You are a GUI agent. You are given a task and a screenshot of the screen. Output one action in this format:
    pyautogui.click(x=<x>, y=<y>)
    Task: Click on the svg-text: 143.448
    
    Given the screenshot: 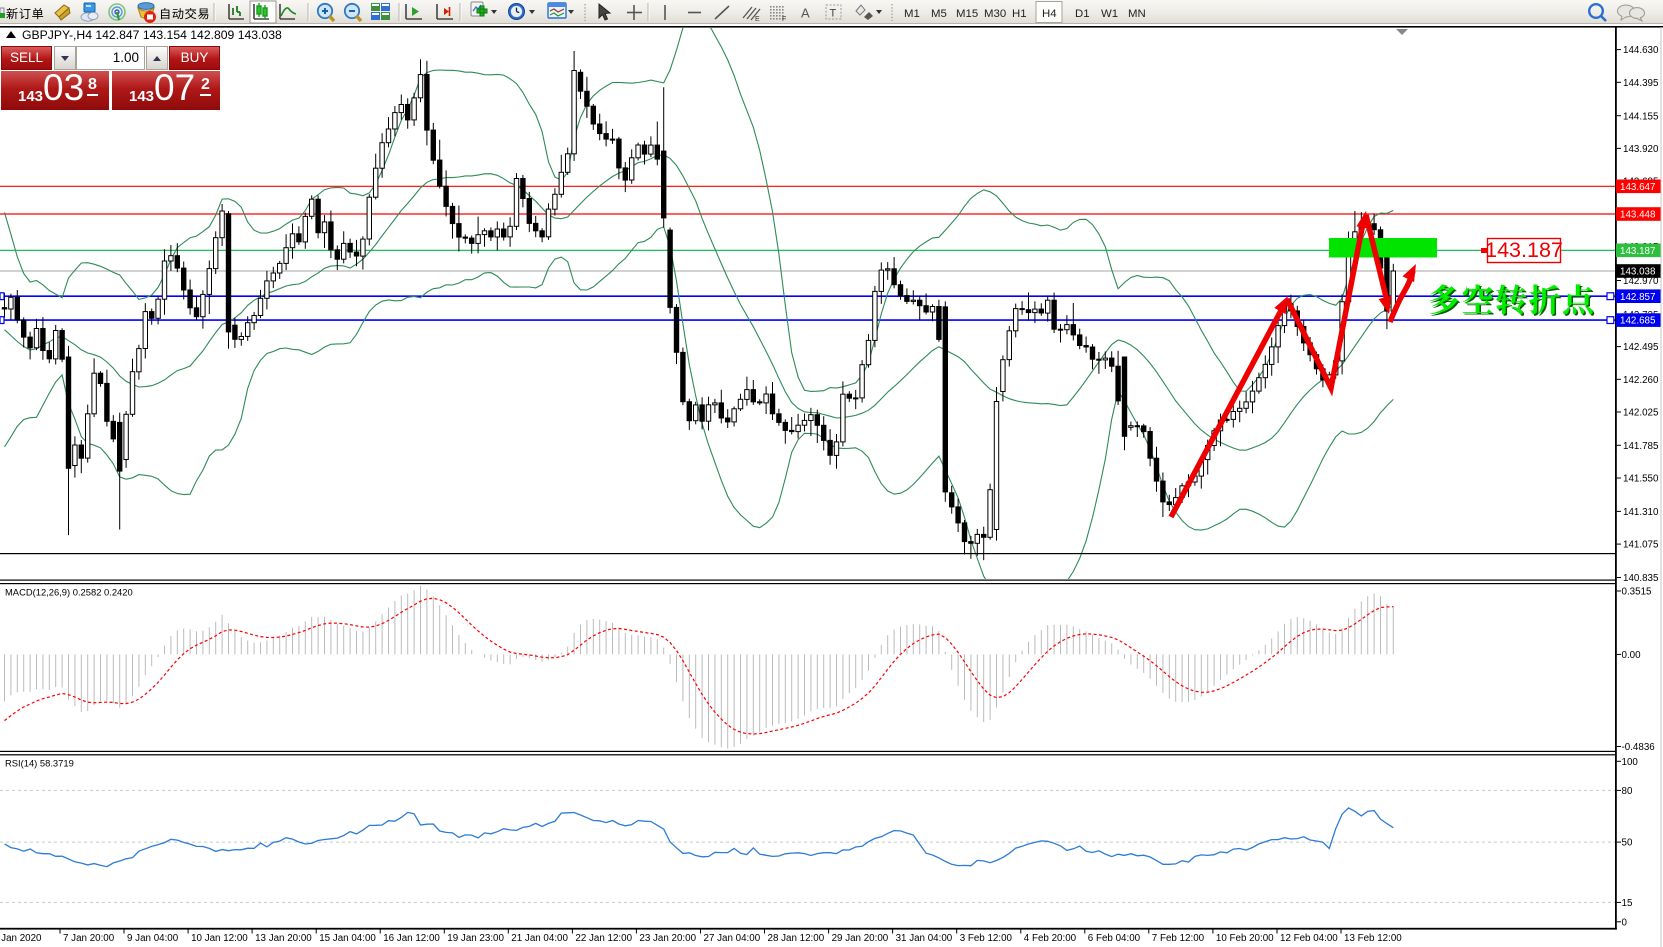 What is the action you would take?
    pyautogui.click(x=1638, y=215)
    